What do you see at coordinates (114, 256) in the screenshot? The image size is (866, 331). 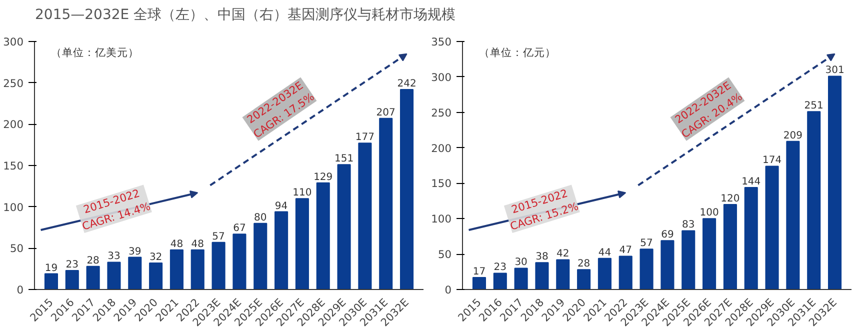 I see `data-label: 33` at bounding box center [114, 256].